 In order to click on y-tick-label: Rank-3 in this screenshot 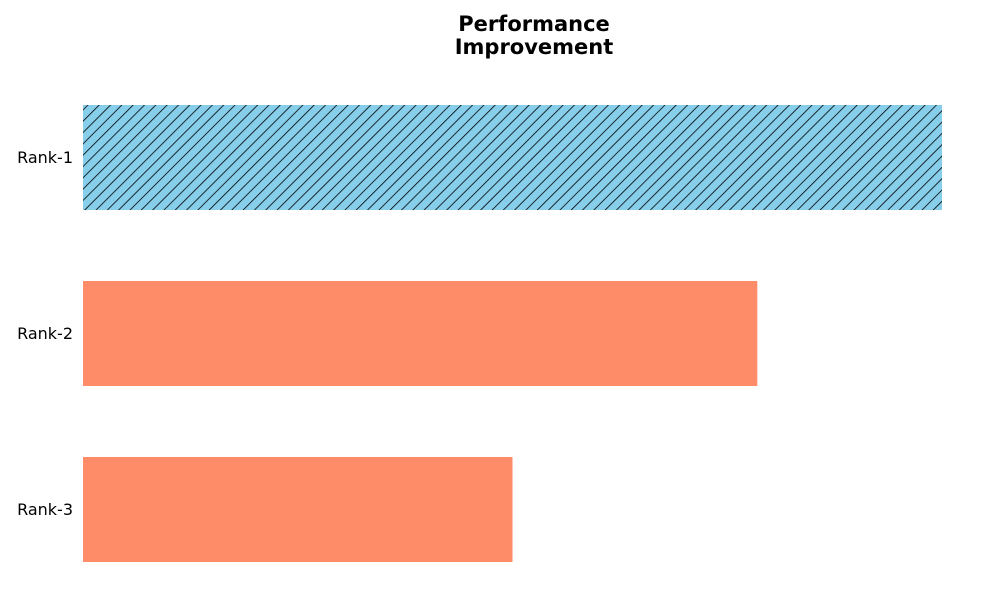, I will do `click(45, 509)`.